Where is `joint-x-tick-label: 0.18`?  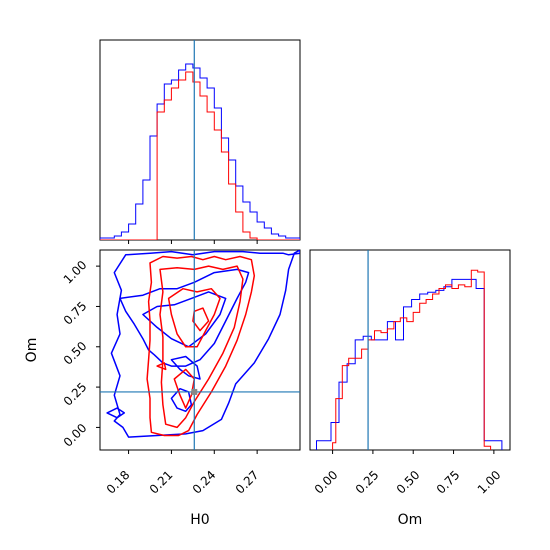
joint-x-tick-label: 0.18 is located at coordinates (118, 482).